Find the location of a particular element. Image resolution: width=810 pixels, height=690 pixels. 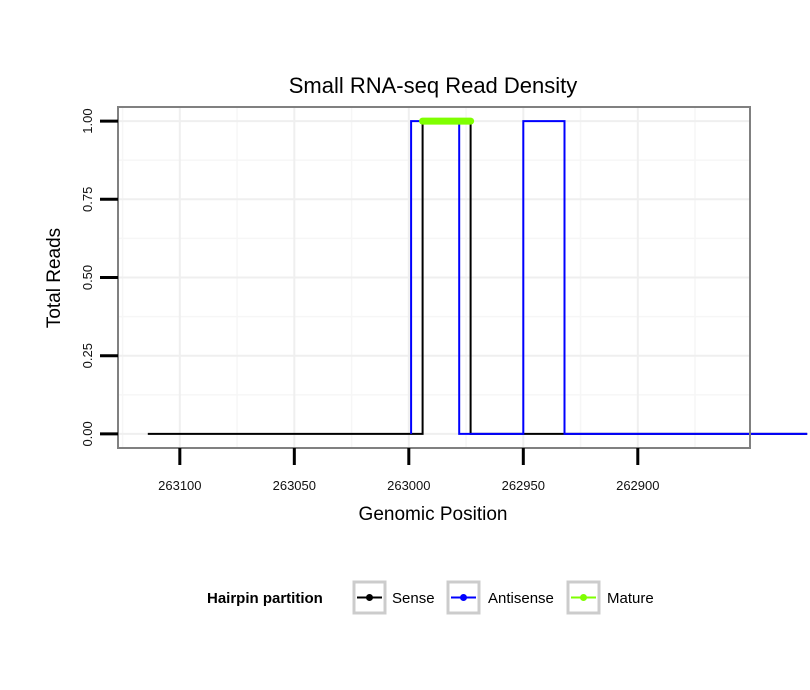

x-axis-title: Genomic Position is located at coordinates (433, 514).